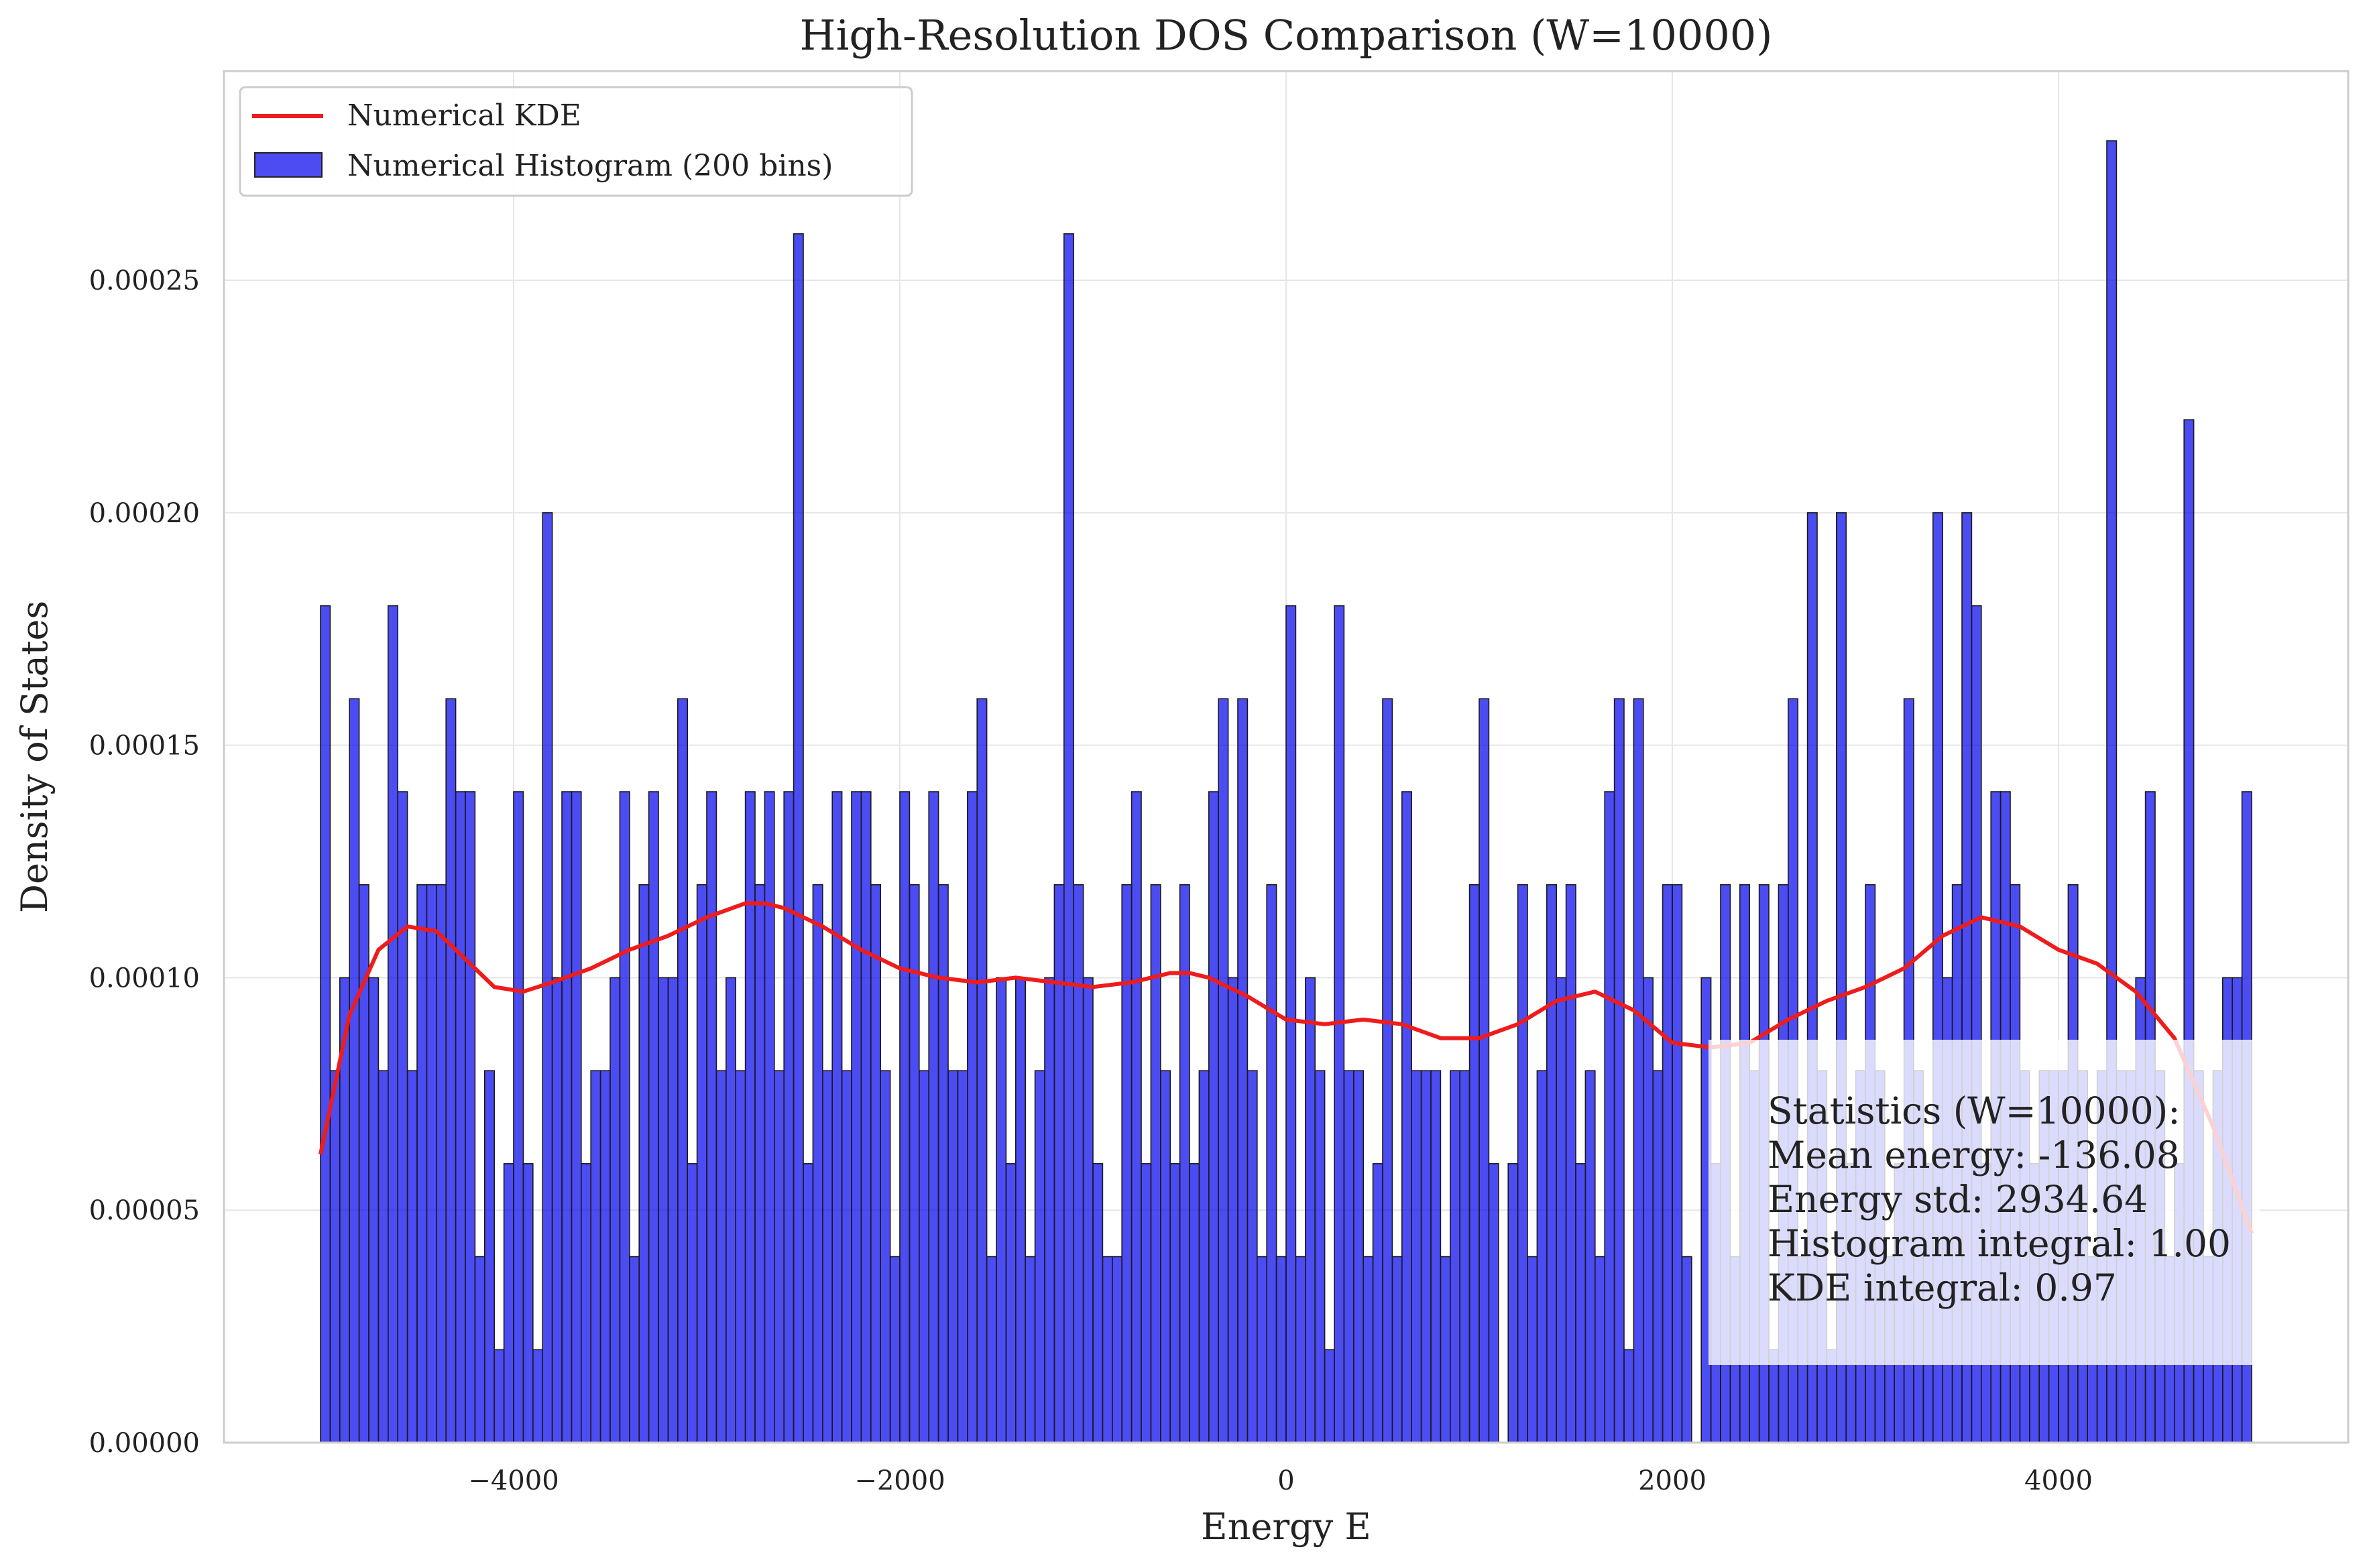  I want to click on y-tick-label: 0.00010, so click(144, 978).